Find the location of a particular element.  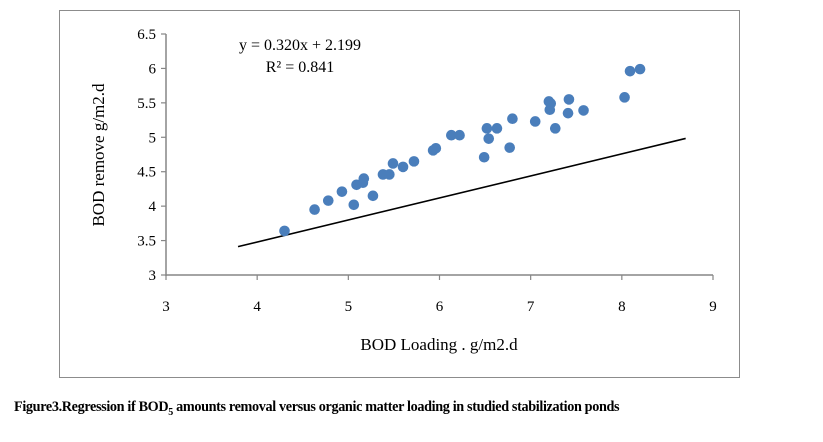

caption-subscript: 5 is located at coordinates (170, 412).